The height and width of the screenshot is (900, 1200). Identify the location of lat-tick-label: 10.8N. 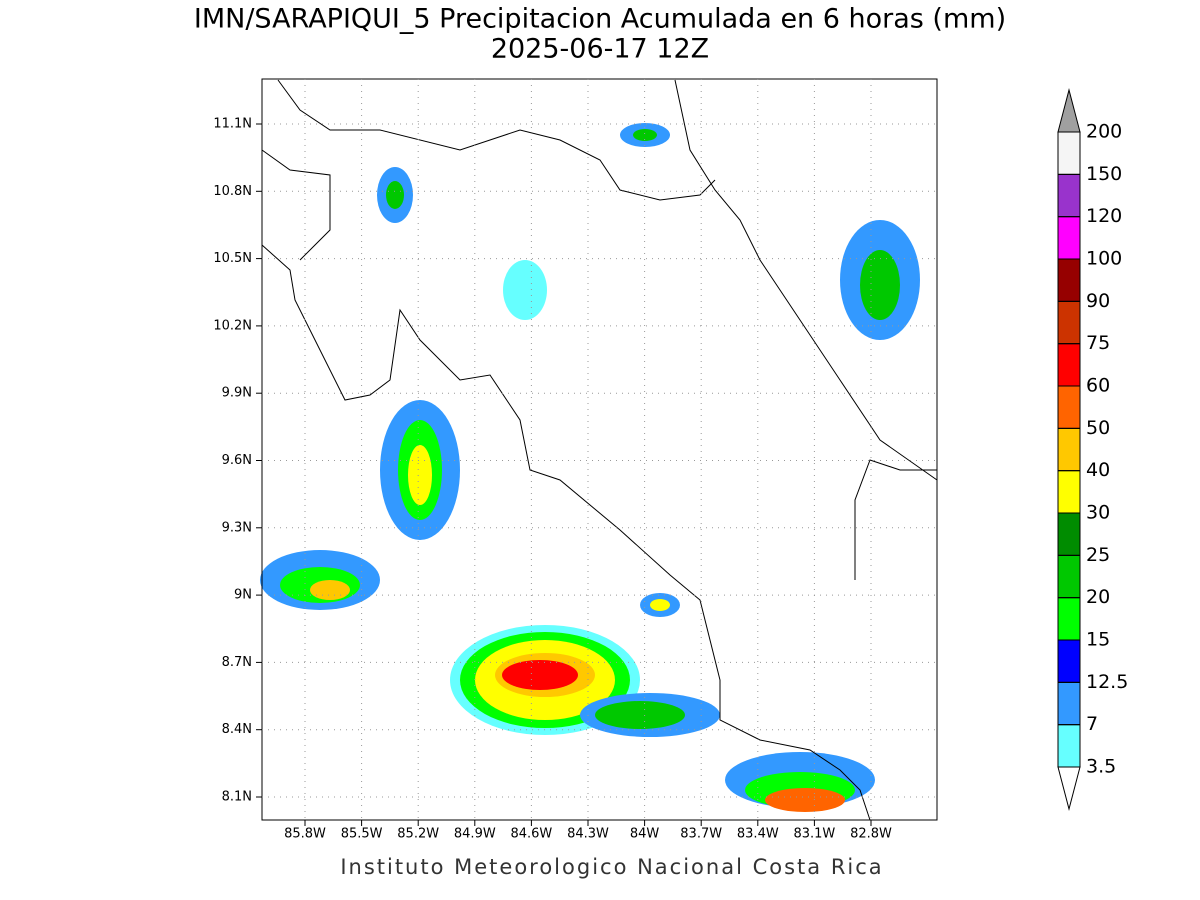
(232, 191).